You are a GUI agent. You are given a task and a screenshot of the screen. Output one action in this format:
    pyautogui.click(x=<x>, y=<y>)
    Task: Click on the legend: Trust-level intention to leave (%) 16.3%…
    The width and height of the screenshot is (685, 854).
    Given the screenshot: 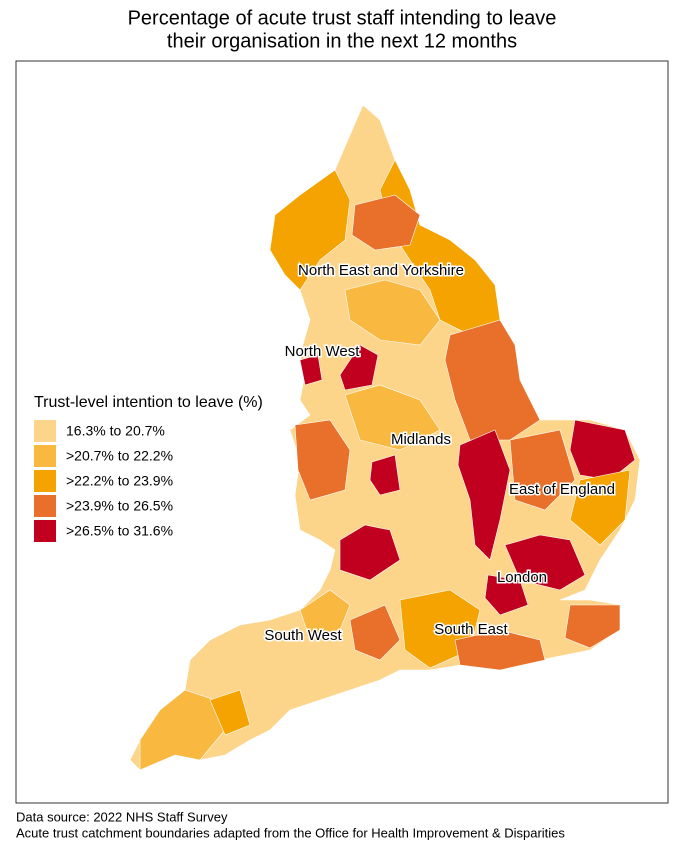 What is the action you would take?
    pyautogui.click(x=148, y=468)
    